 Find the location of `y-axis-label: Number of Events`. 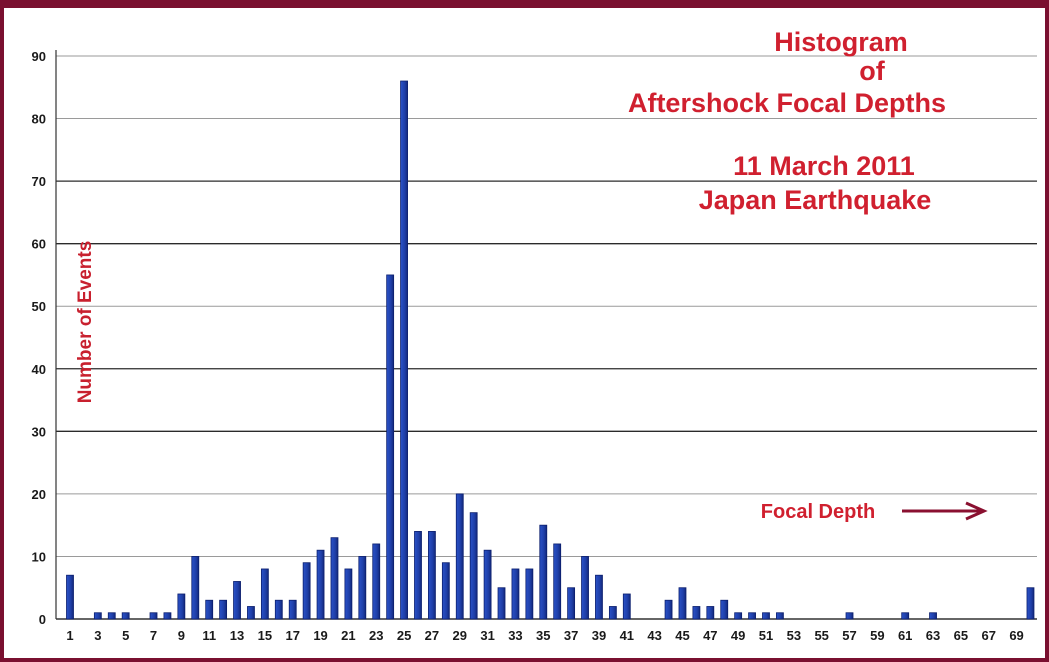

y-axis-label: Number of Events is located at coordinates (85, 322).